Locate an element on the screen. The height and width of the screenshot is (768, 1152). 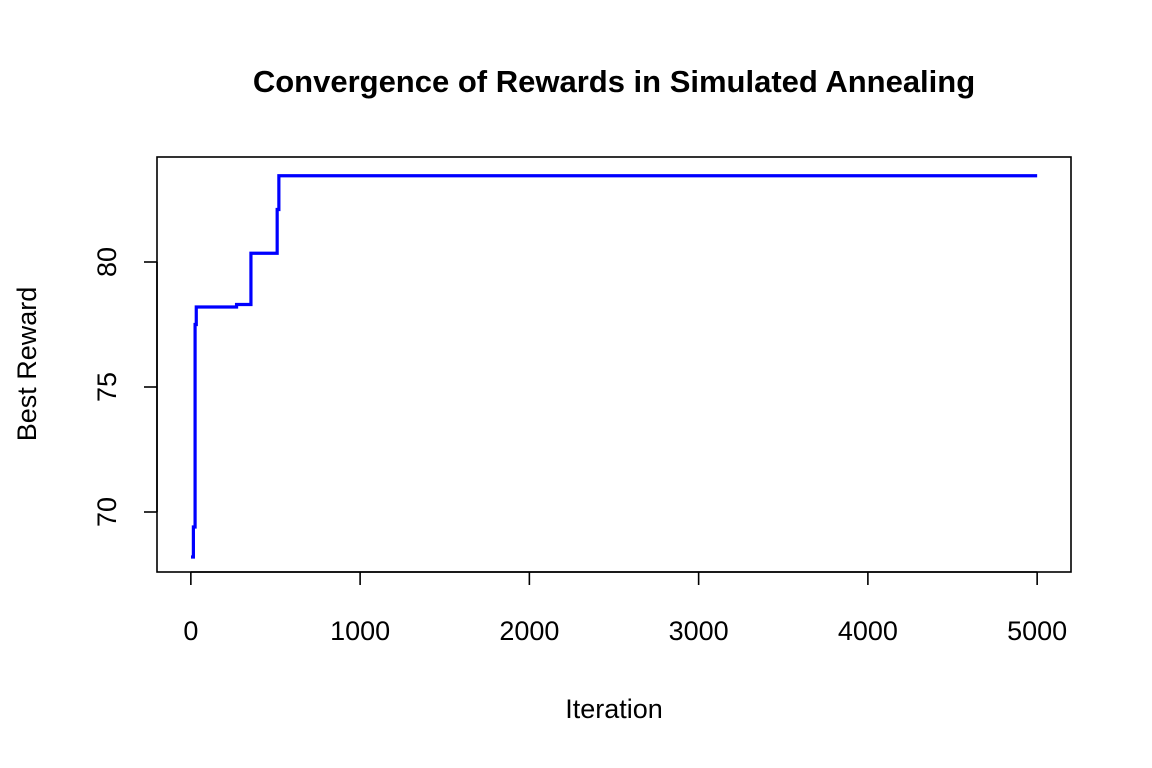
y-tick-label: 75 is located at coordinates (107, 387).